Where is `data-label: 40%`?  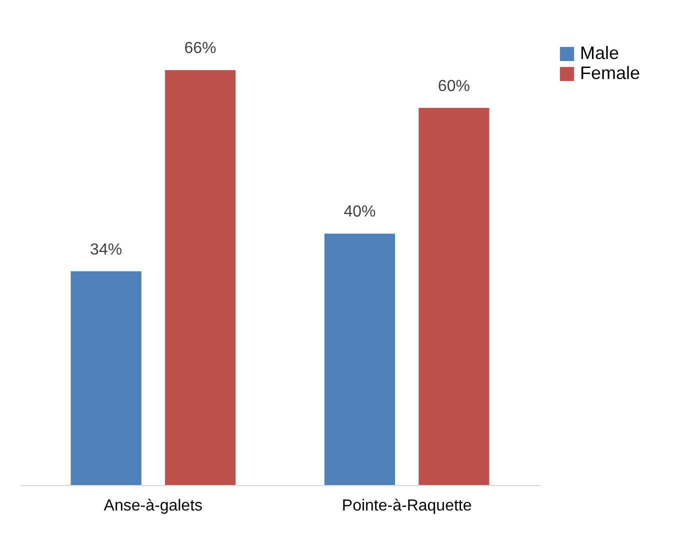
data-label: 40% is located at coordinates (360, 212).